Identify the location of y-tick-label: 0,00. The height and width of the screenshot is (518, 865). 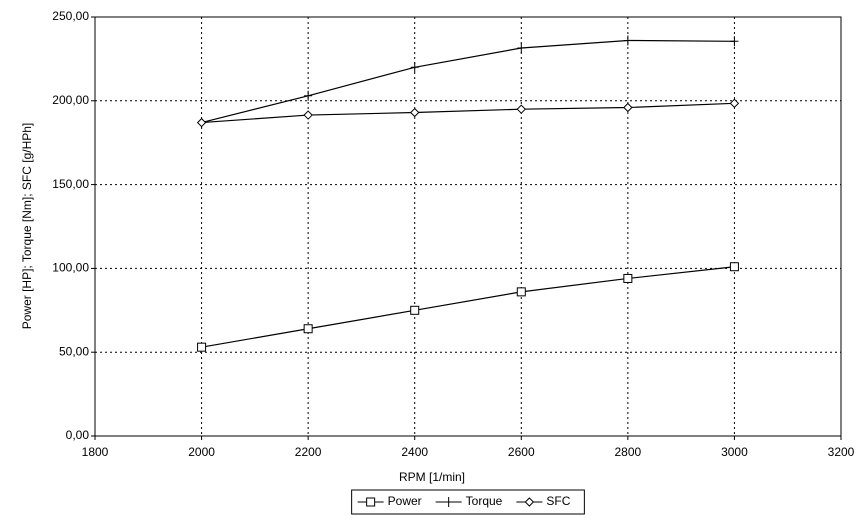
(78, 435).